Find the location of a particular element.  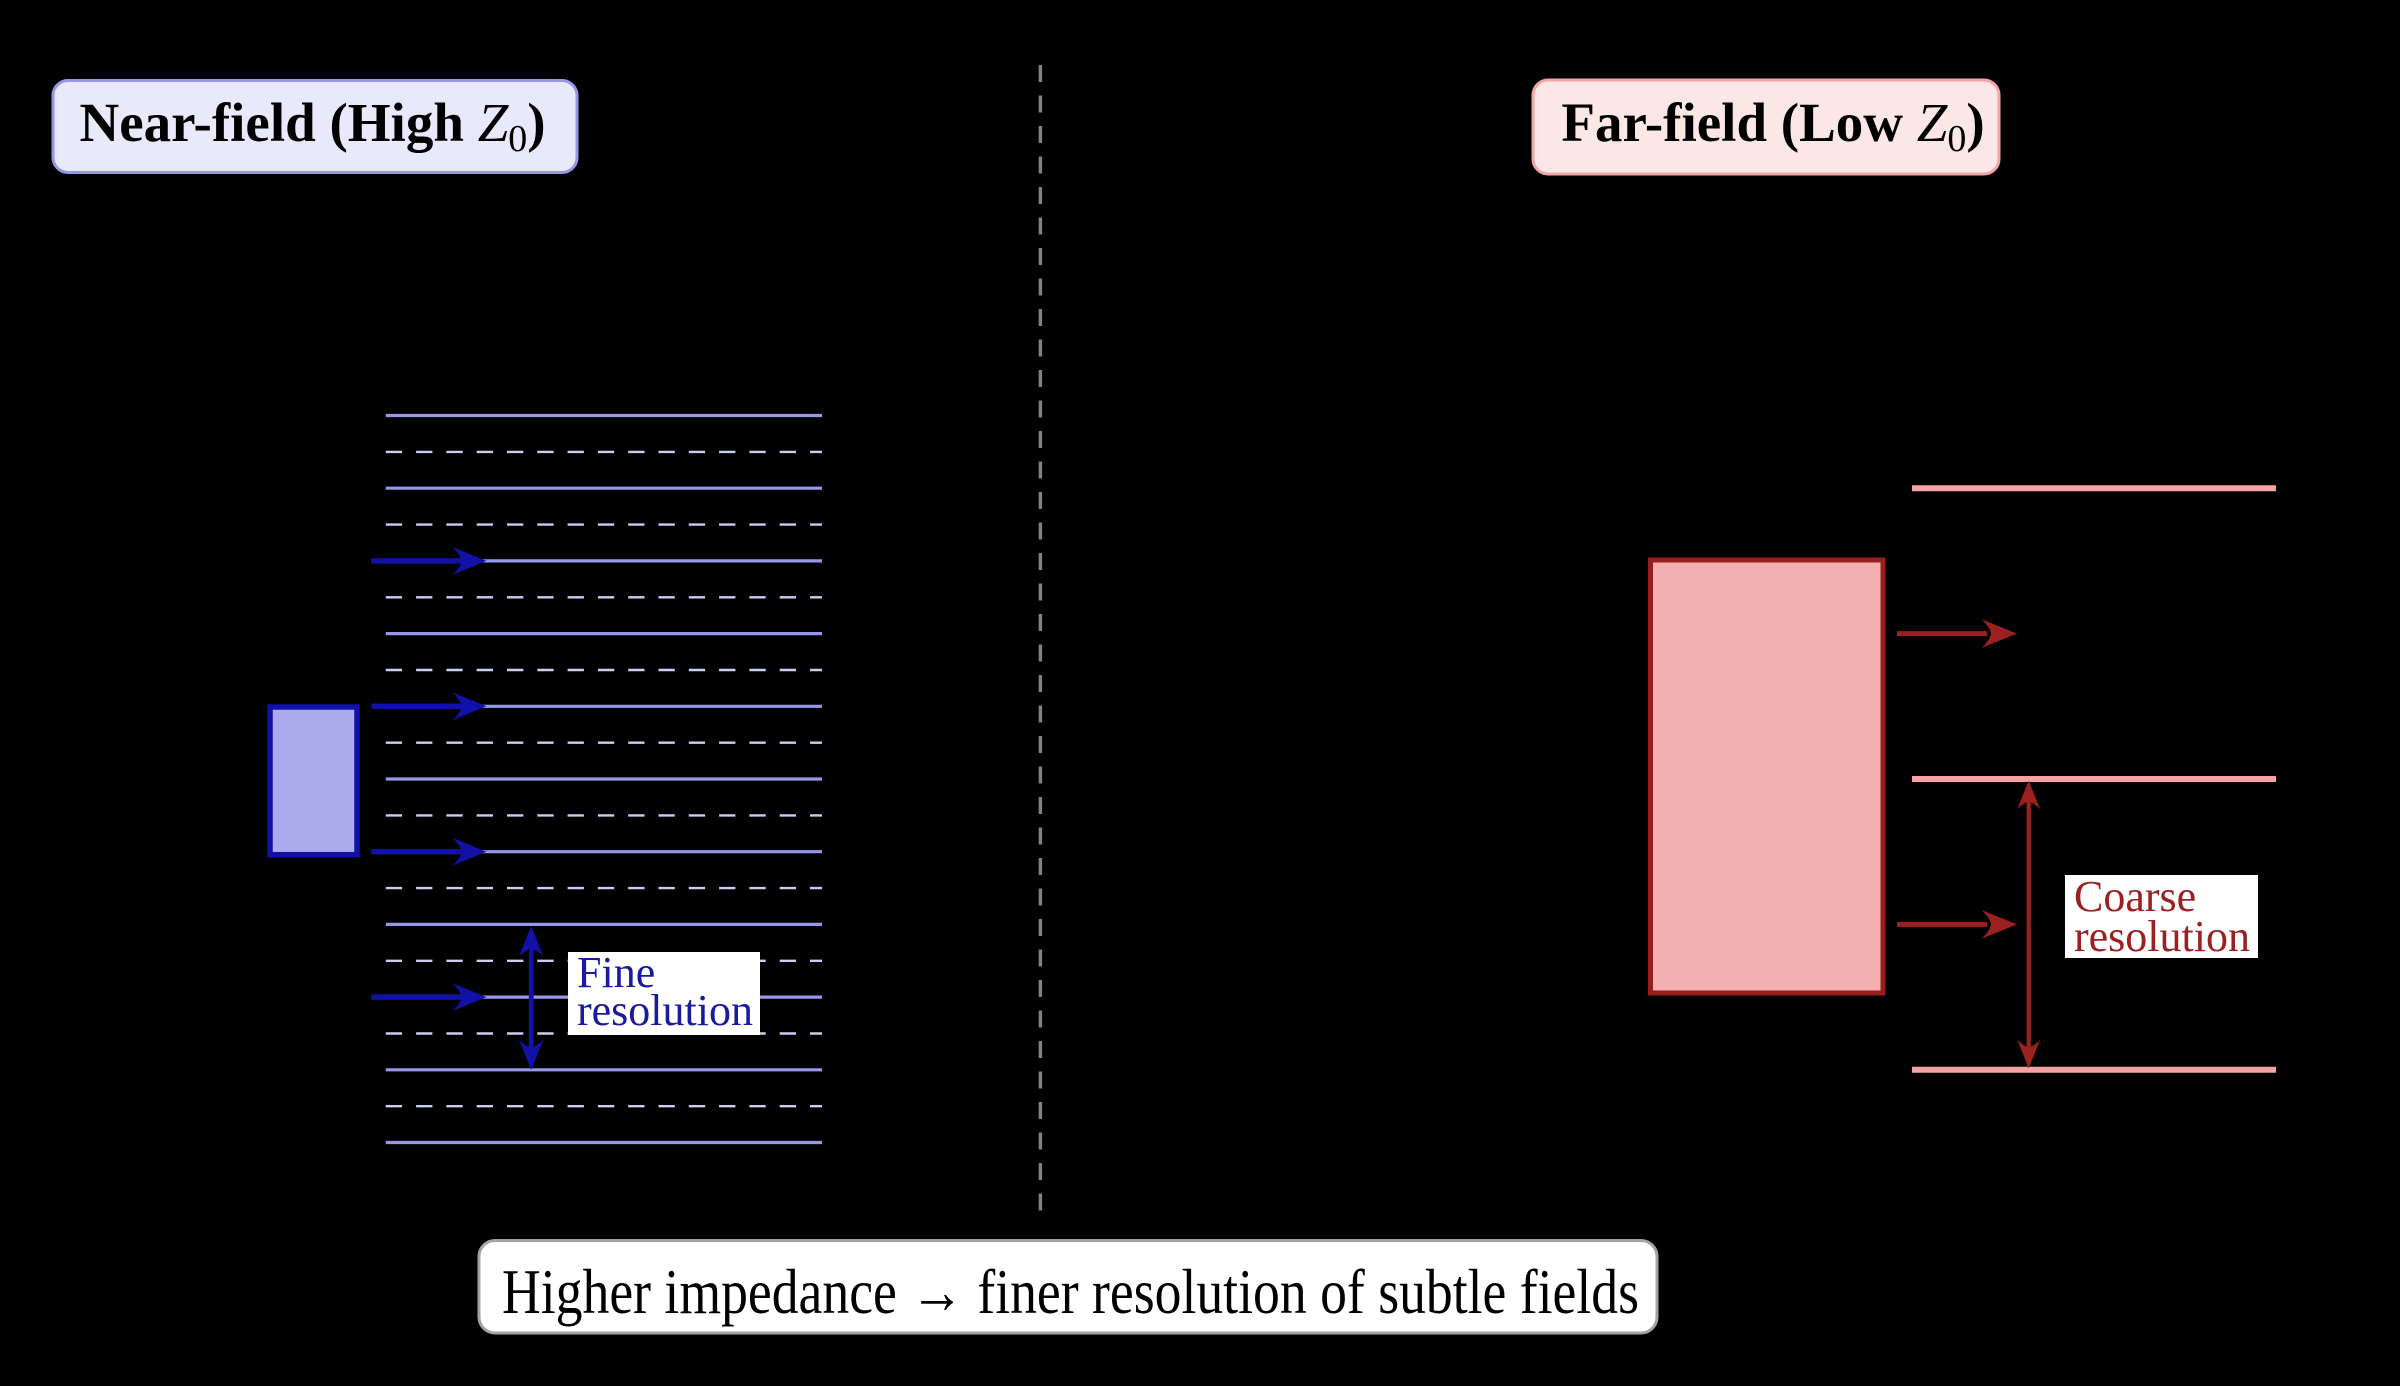

svg-text: Near-field (High is located at coordinates (279, 122).